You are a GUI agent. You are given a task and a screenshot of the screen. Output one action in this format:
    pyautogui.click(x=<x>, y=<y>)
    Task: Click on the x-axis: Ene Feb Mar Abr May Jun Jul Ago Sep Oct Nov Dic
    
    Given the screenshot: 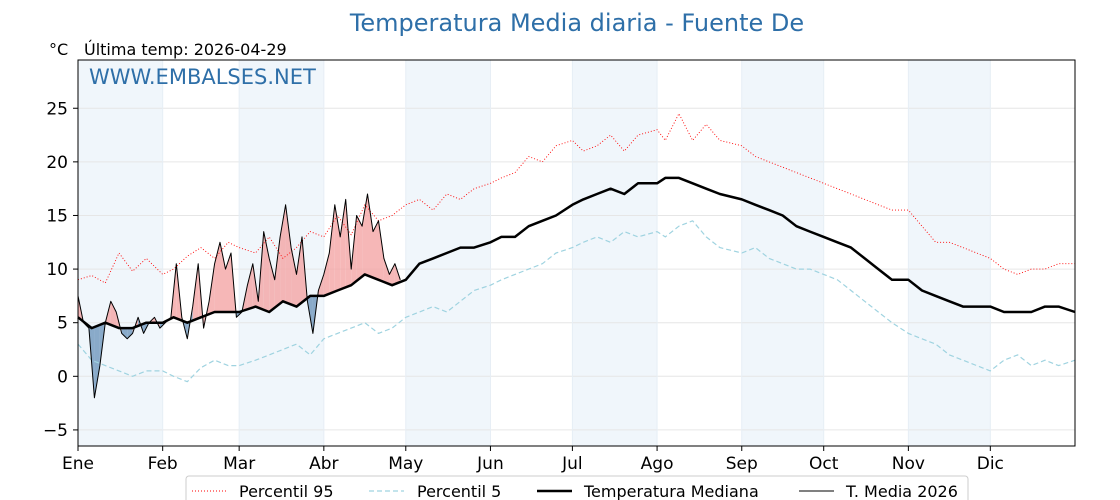 What is the action you would take?
    pyautogui.click(x=533, y=460)
    